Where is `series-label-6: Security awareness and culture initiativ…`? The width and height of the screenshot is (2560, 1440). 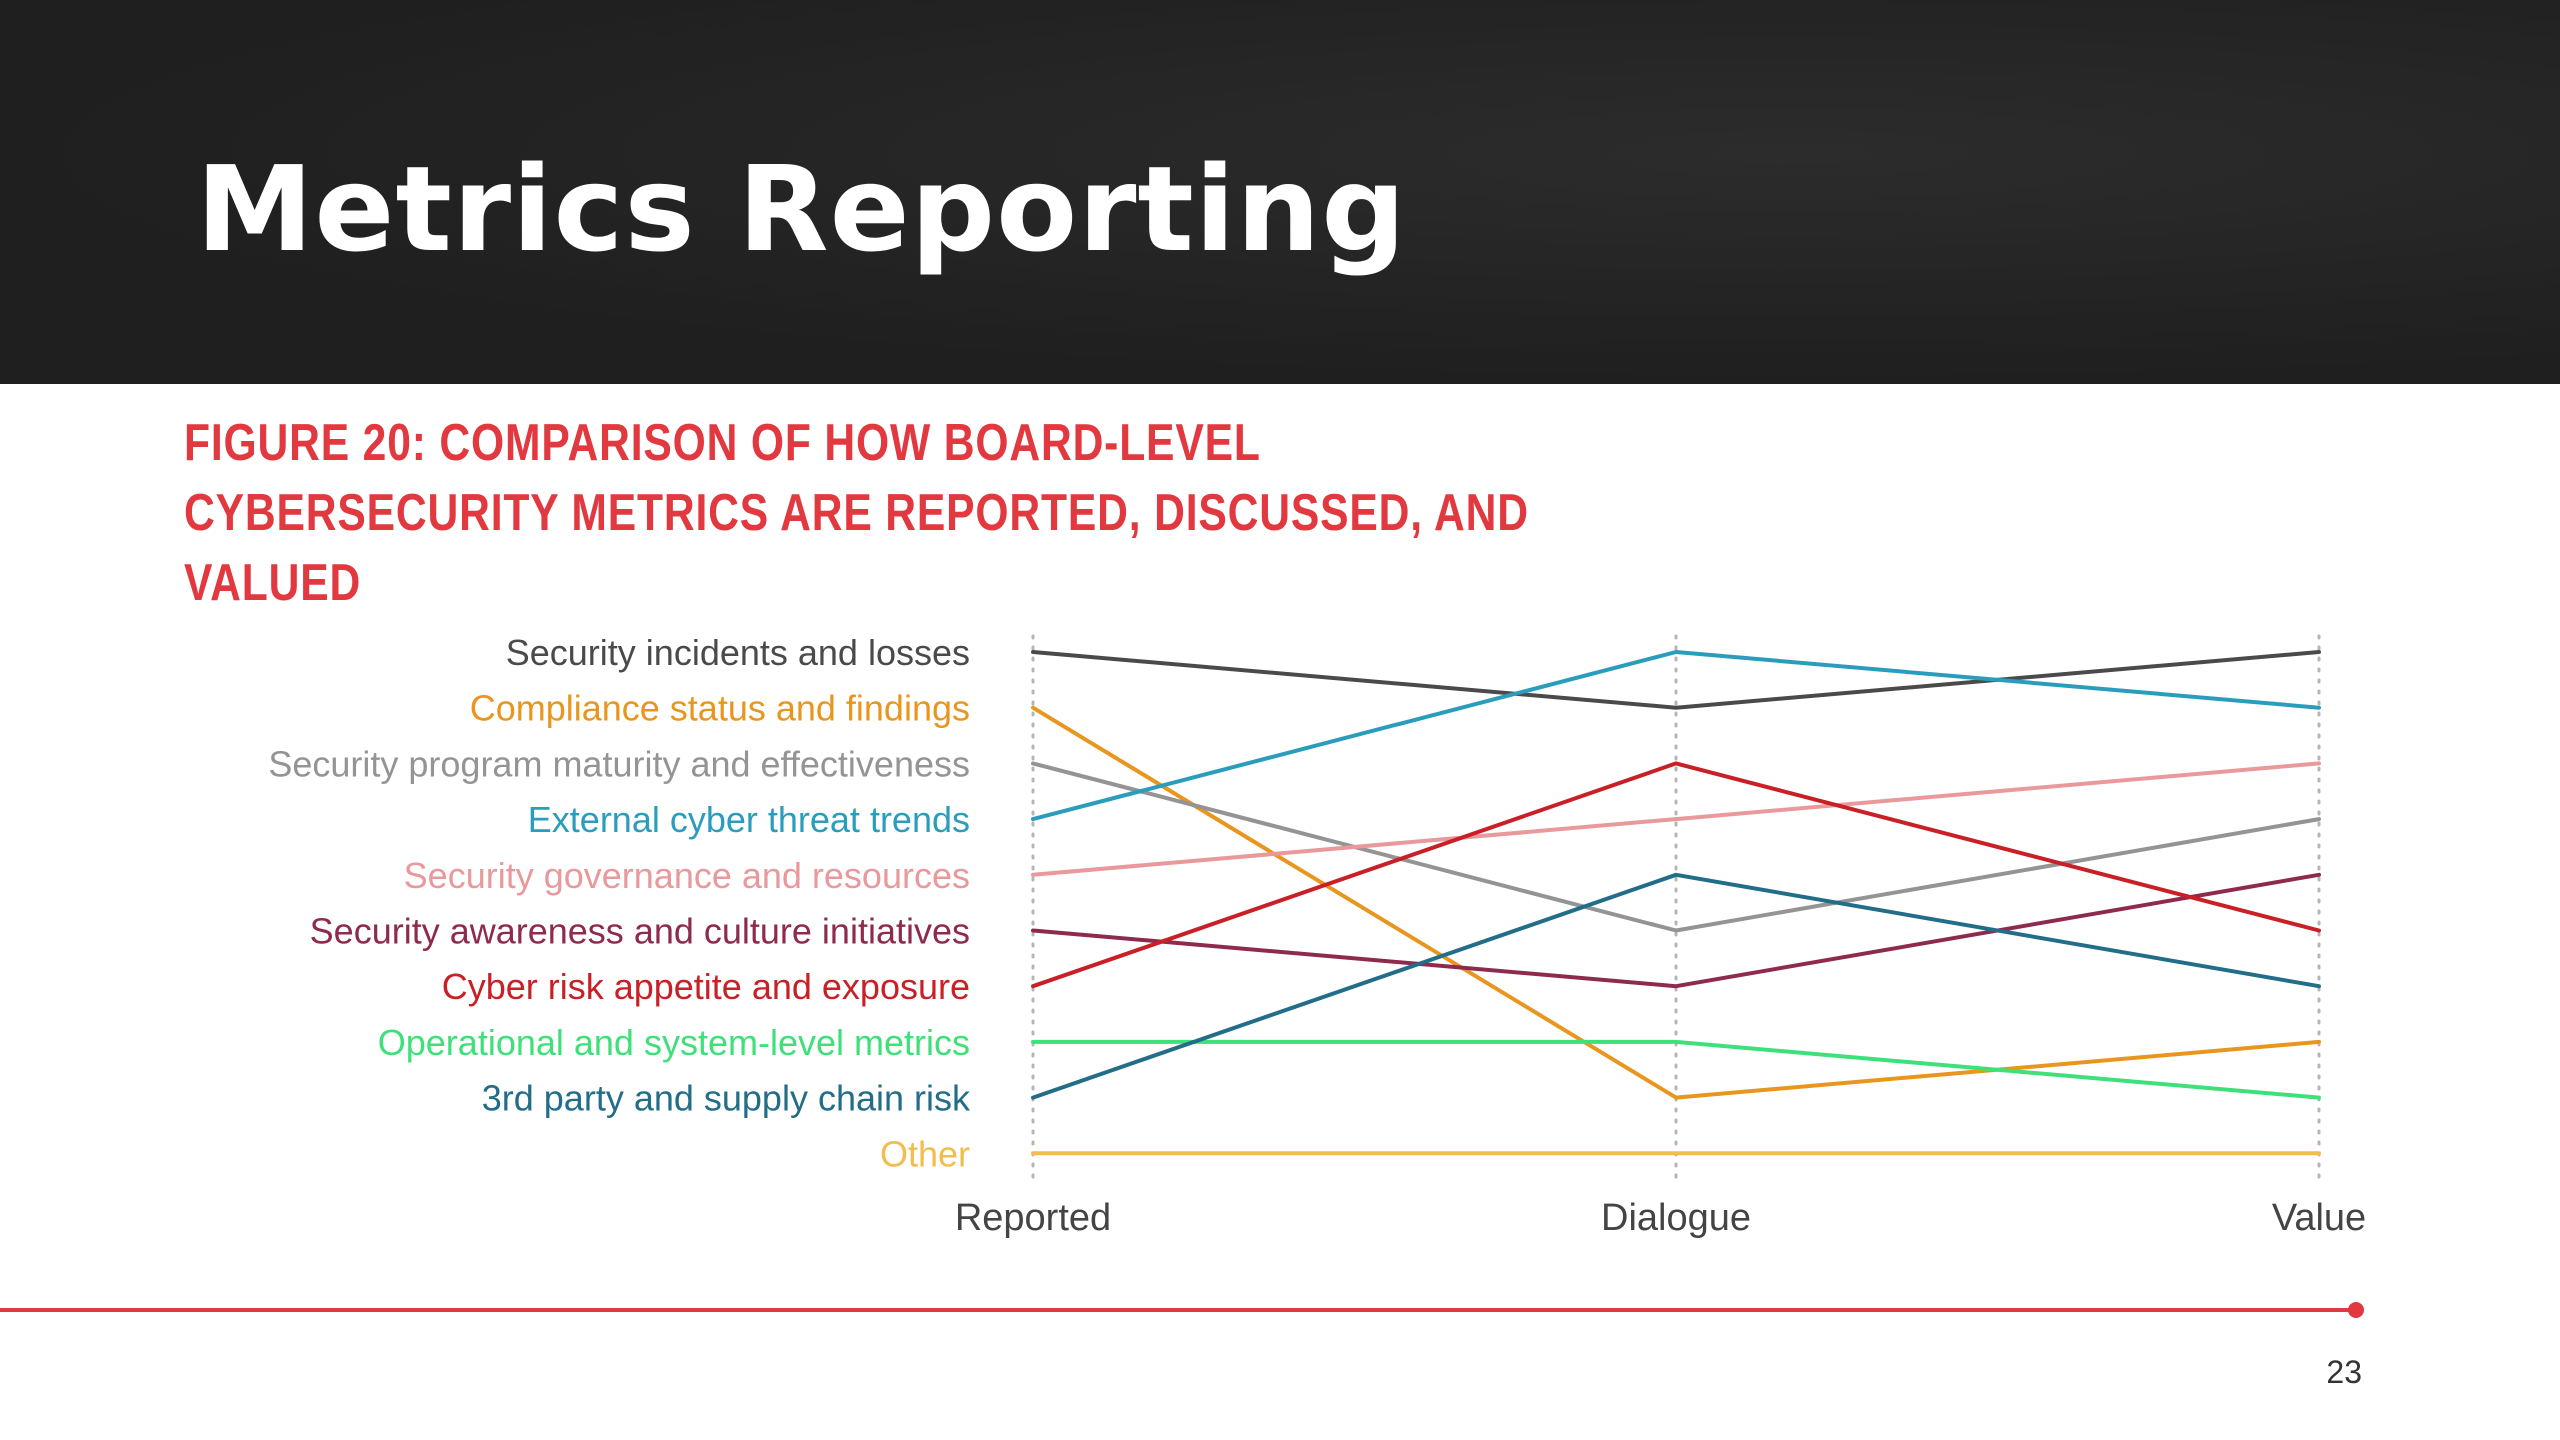 series-label-6: Security awareness and culture initiativ… is located at coordinates (640, 931).